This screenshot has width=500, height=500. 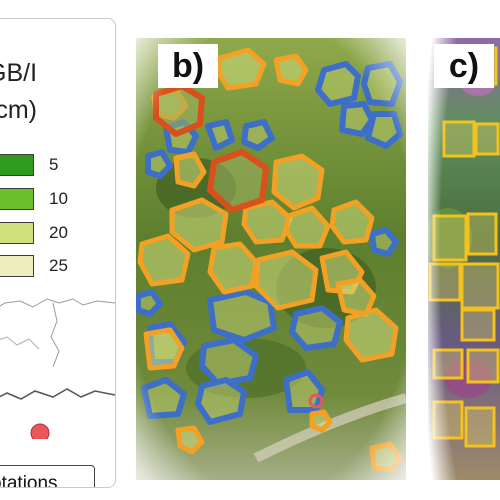 I want to click on aerial-image-c, so click(x=464, y=259).